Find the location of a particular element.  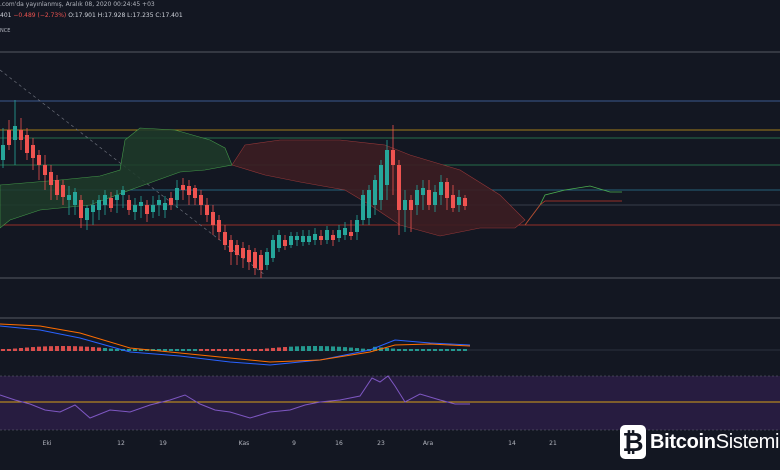

cloud-bearish is located at coordinates (378, 188).